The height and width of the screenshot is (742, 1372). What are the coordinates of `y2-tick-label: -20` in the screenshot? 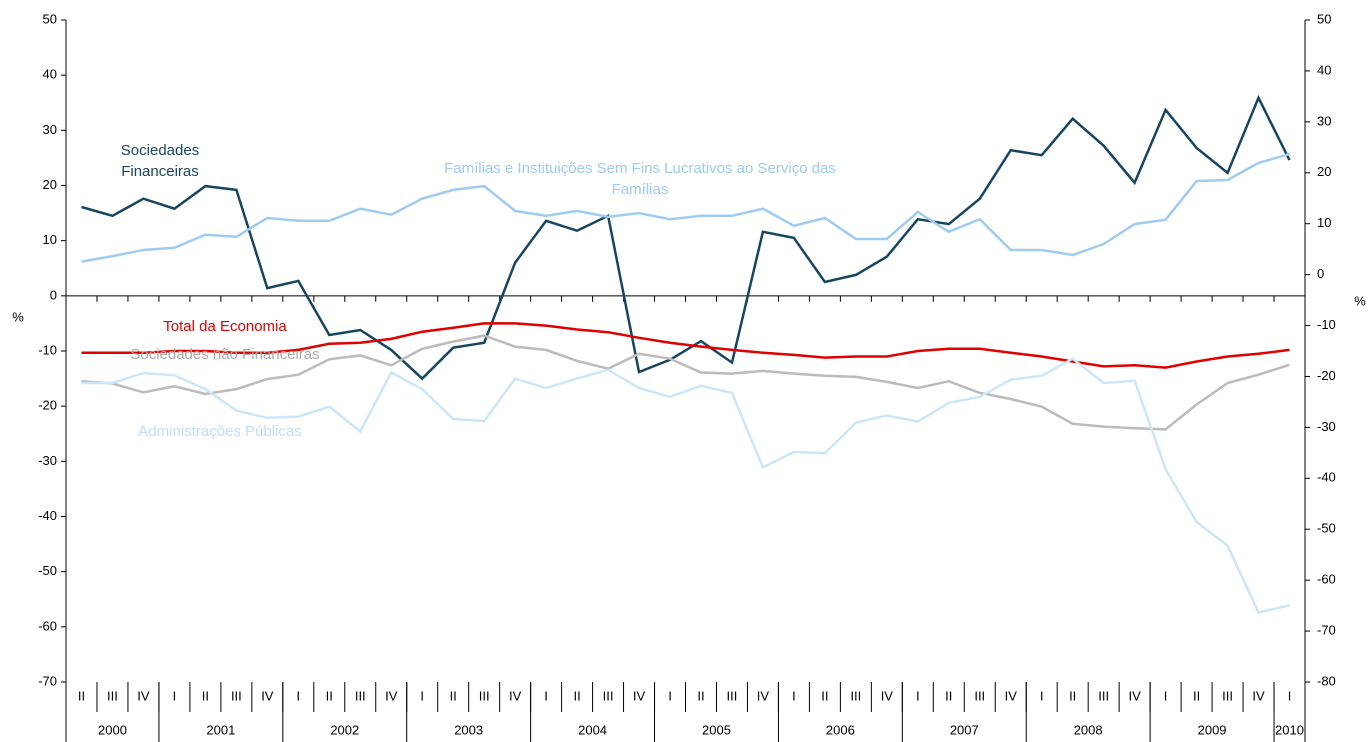 It's located at (1326, 375).